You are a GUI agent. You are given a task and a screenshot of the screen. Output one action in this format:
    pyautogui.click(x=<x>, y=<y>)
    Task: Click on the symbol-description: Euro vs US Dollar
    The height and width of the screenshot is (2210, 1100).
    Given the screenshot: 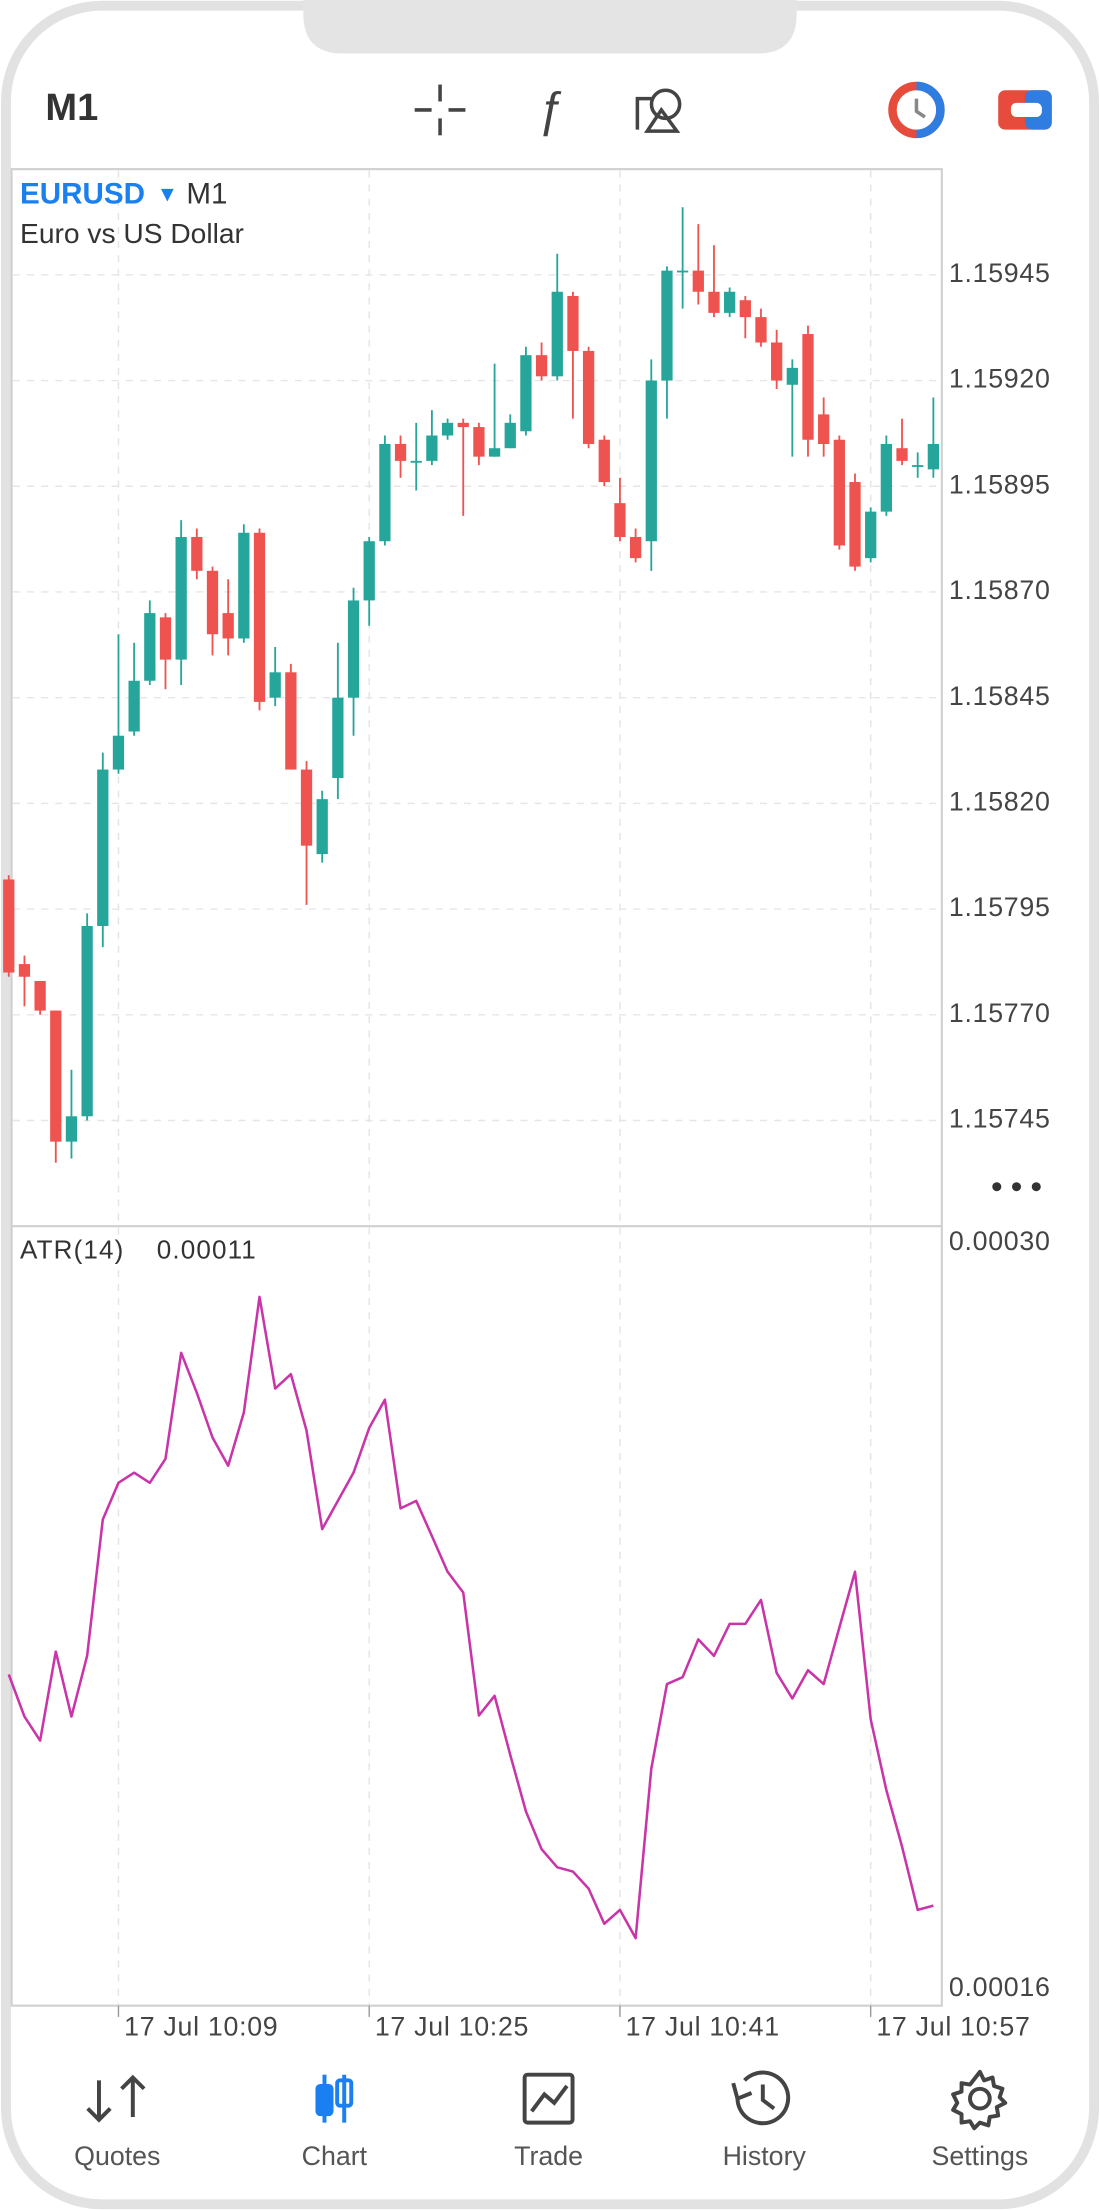 What is the action you would take?
    pyautogui.click(x=132, y=233)
    